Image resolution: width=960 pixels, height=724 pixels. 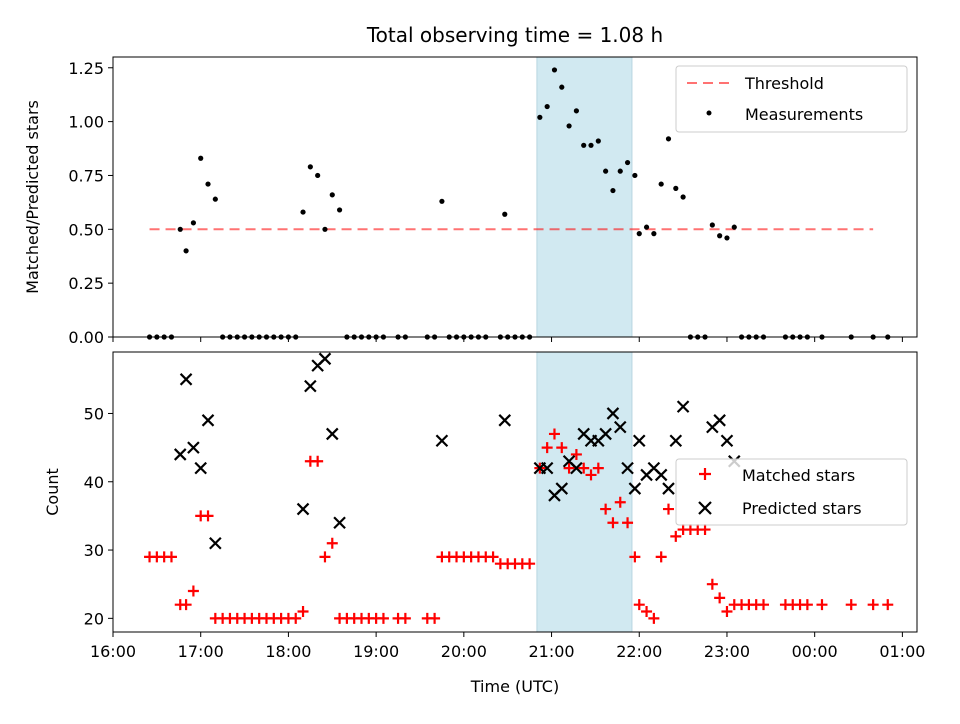 What do you see at coordinates (639, 651) in the screenshot?
I see `xtick-label: 22:00` at bounding box center [639, 651].